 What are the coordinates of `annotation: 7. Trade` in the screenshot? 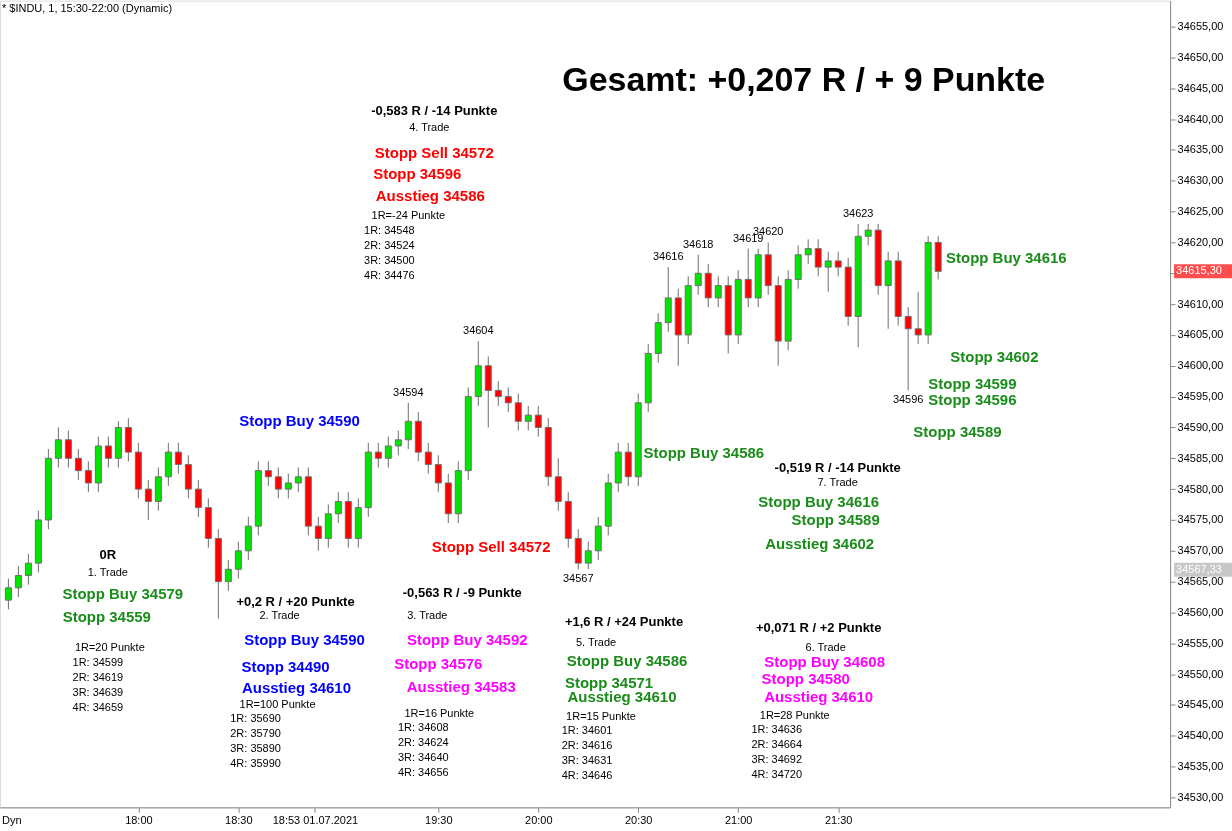 It's located at (837, 481).